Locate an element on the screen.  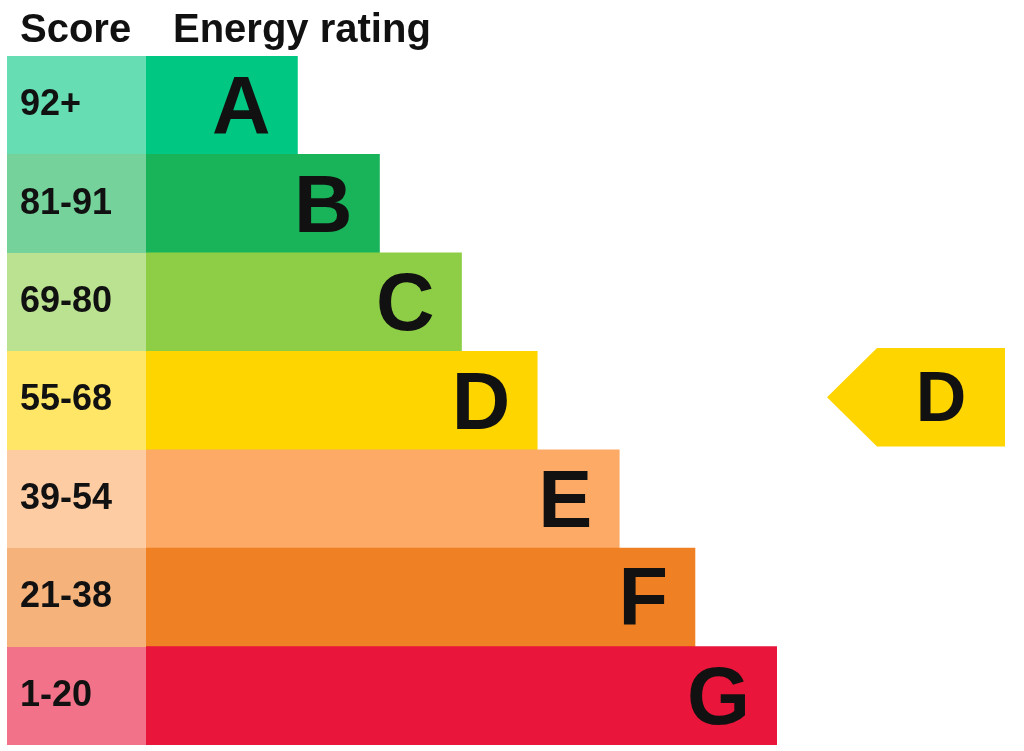
y-tick-label: 1-20 is located at coordinates (56, 693).